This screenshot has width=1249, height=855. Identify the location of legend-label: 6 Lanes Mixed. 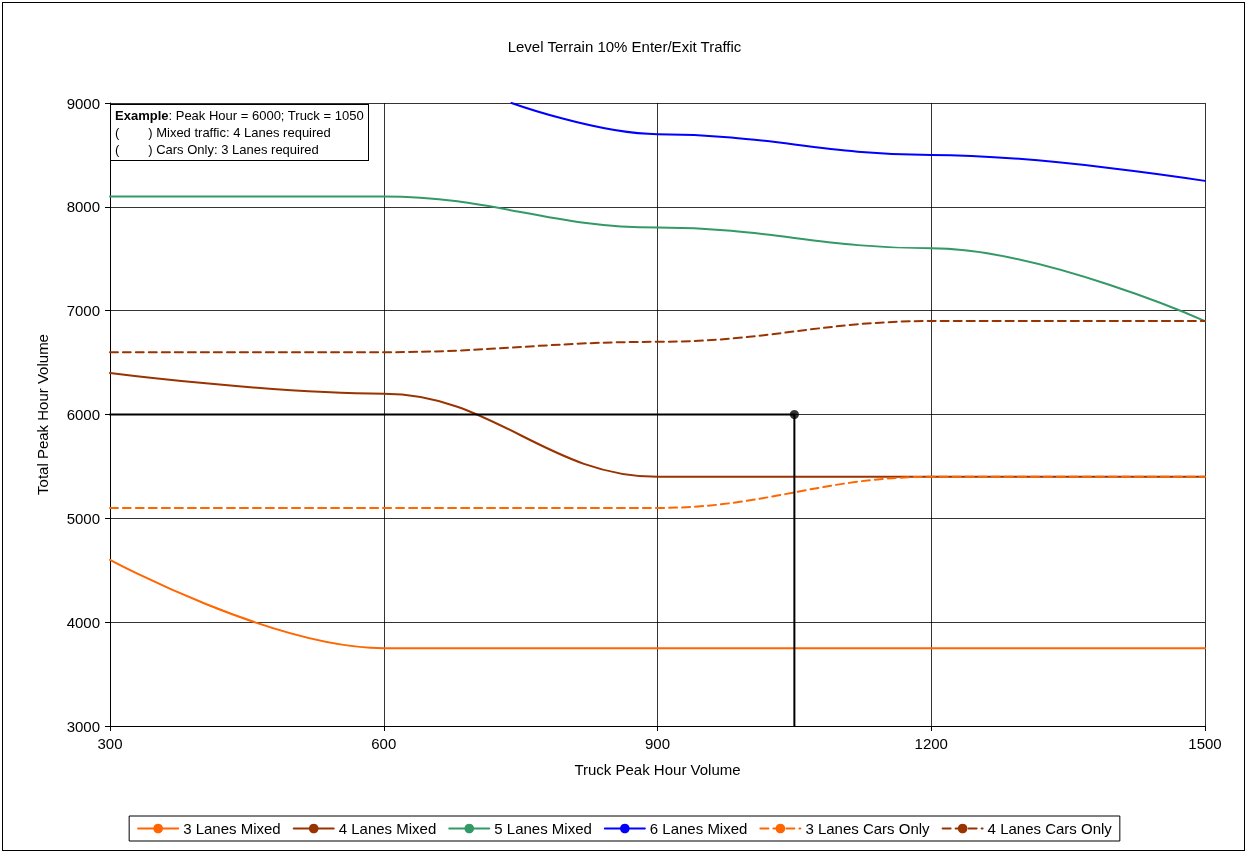
(698, 828).